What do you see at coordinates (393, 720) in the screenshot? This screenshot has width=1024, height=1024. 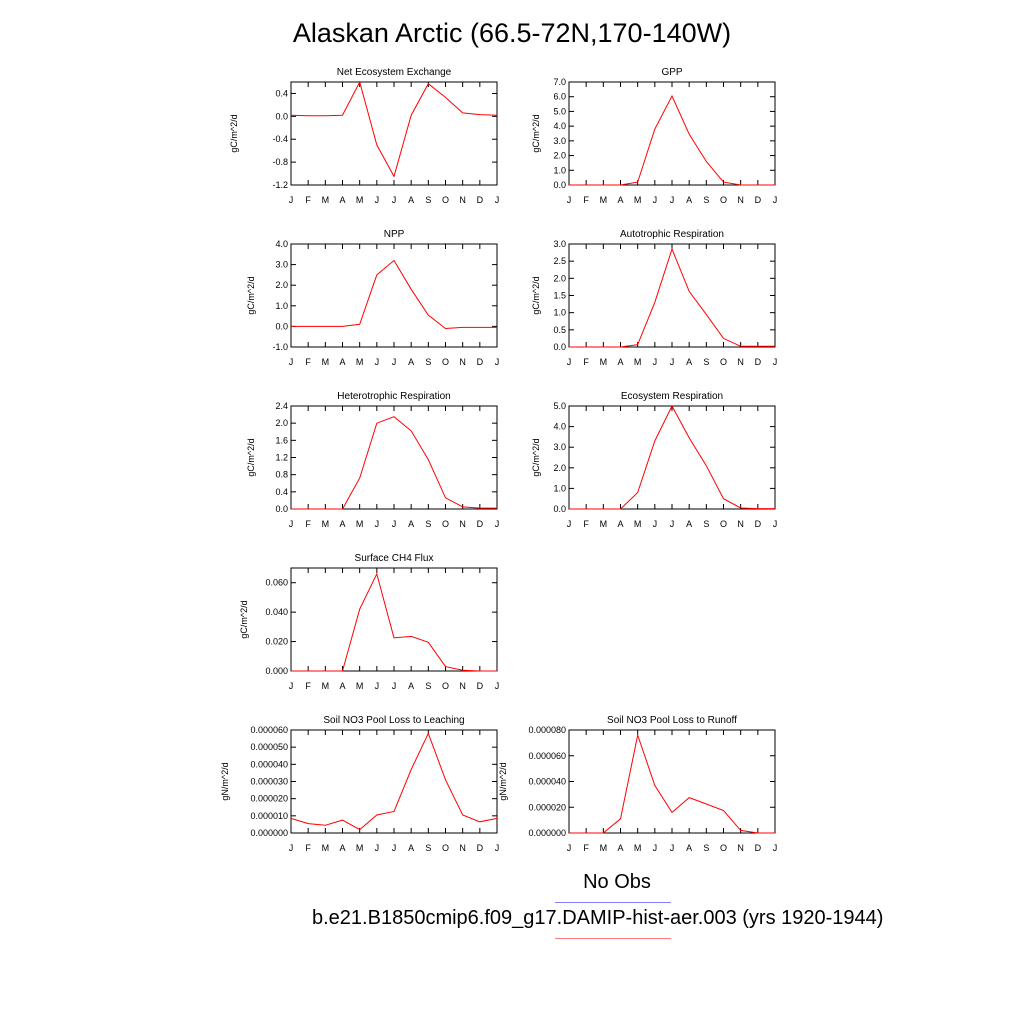 I see `panel-title: Soil NO3 Pool Loss to Leaching` at bounding box center [393, 720].